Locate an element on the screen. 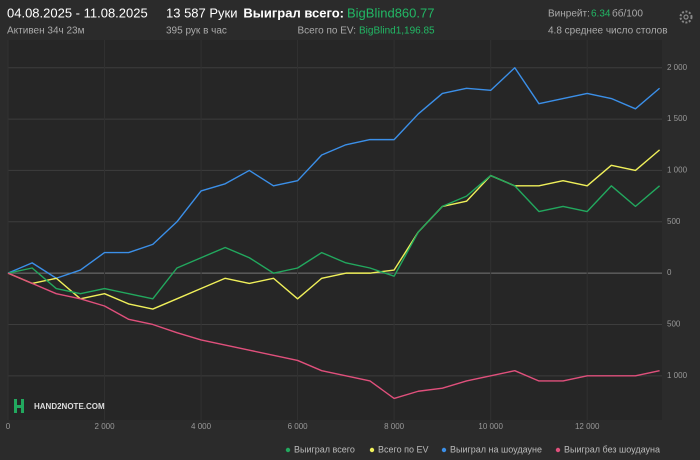  logo: HAND2NOTE.COM is located at coordinates (59, 406).